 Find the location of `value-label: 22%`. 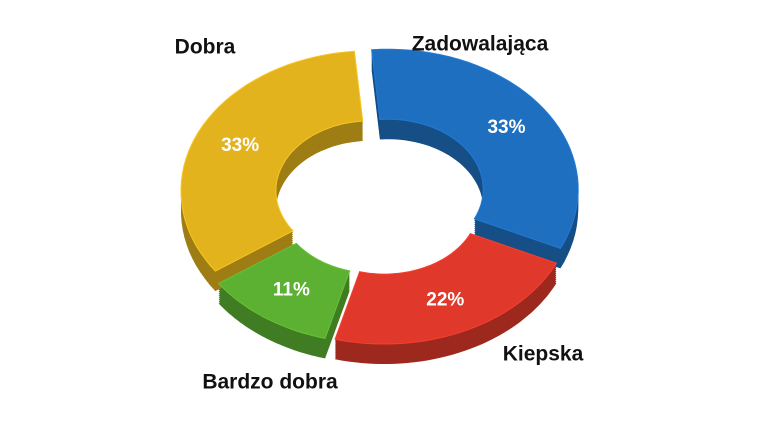

value-label: 22% is located at coordinates (445, 300).